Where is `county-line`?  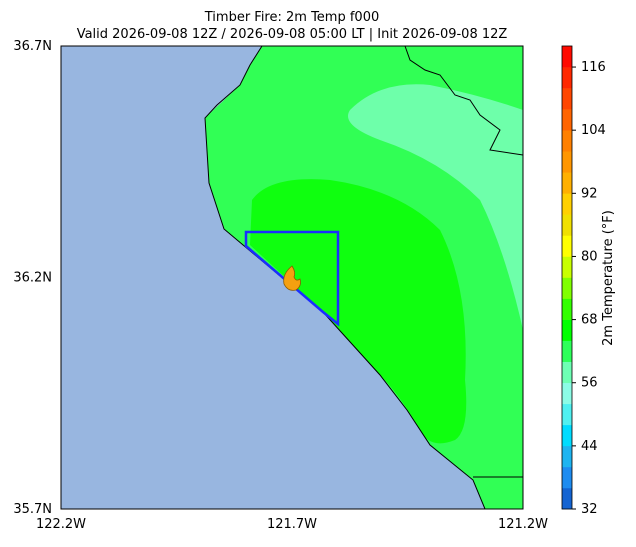 county-line is located at coordinates (464, 100).